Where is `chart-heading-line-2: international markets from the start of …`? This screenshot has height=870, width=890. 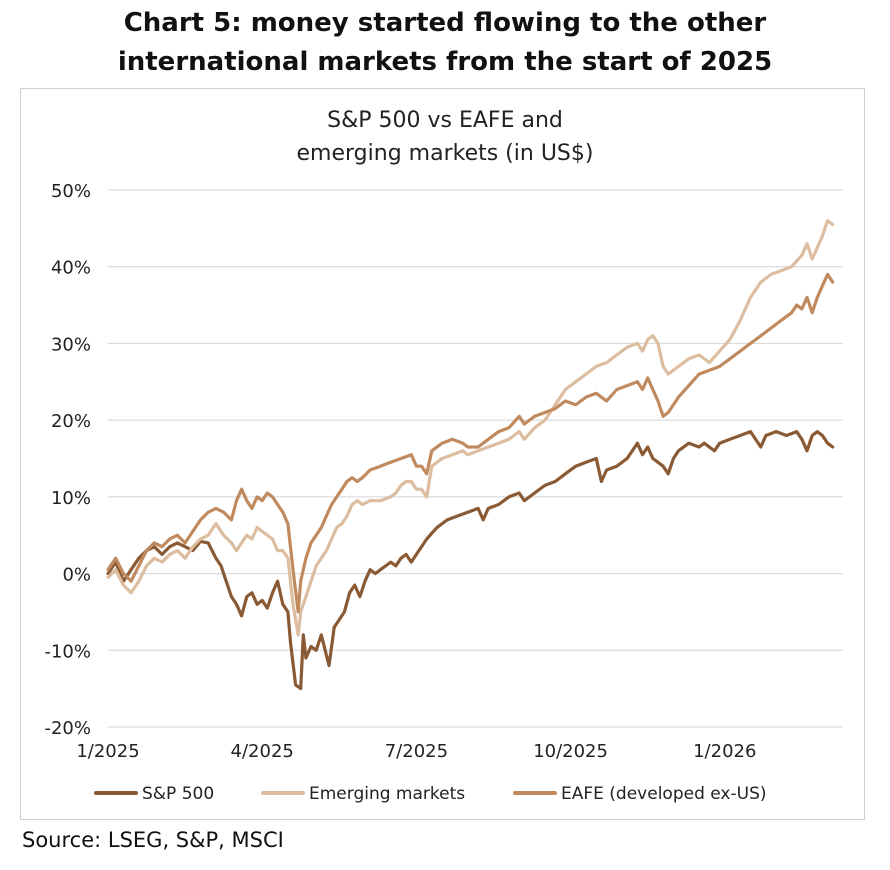
chart-heading-line-2: international markets from the start of … is located at coordinates (445, 62).